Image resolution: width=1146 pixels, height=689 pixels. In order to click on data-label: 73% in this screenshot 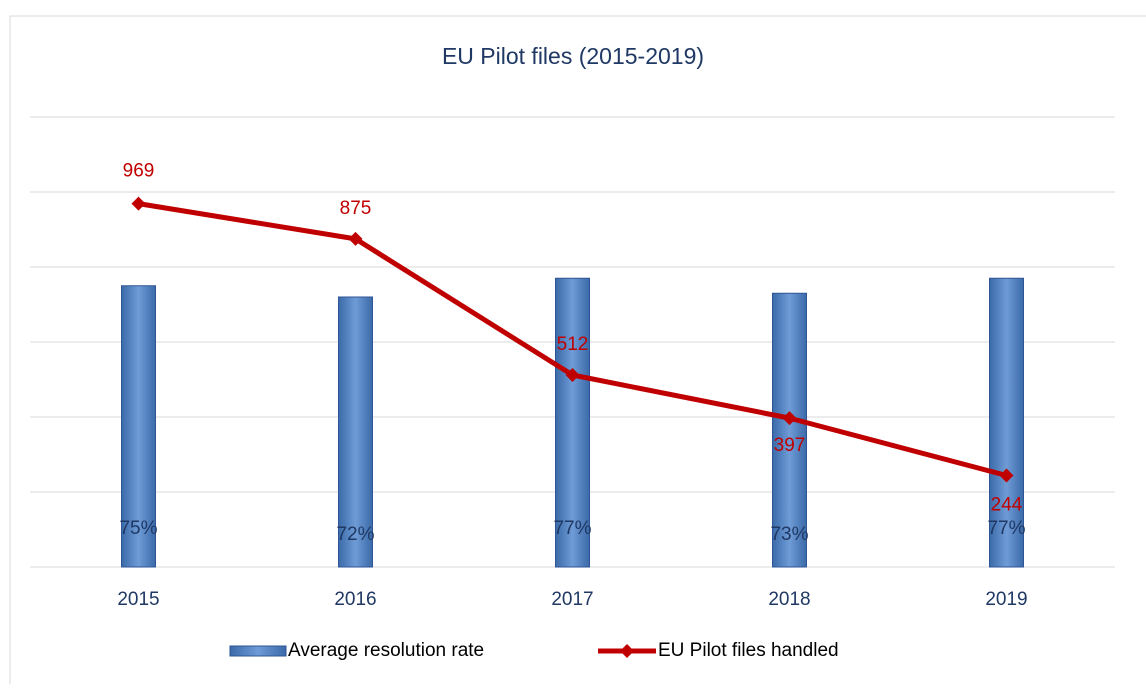, I will do `click(789, 534)`.